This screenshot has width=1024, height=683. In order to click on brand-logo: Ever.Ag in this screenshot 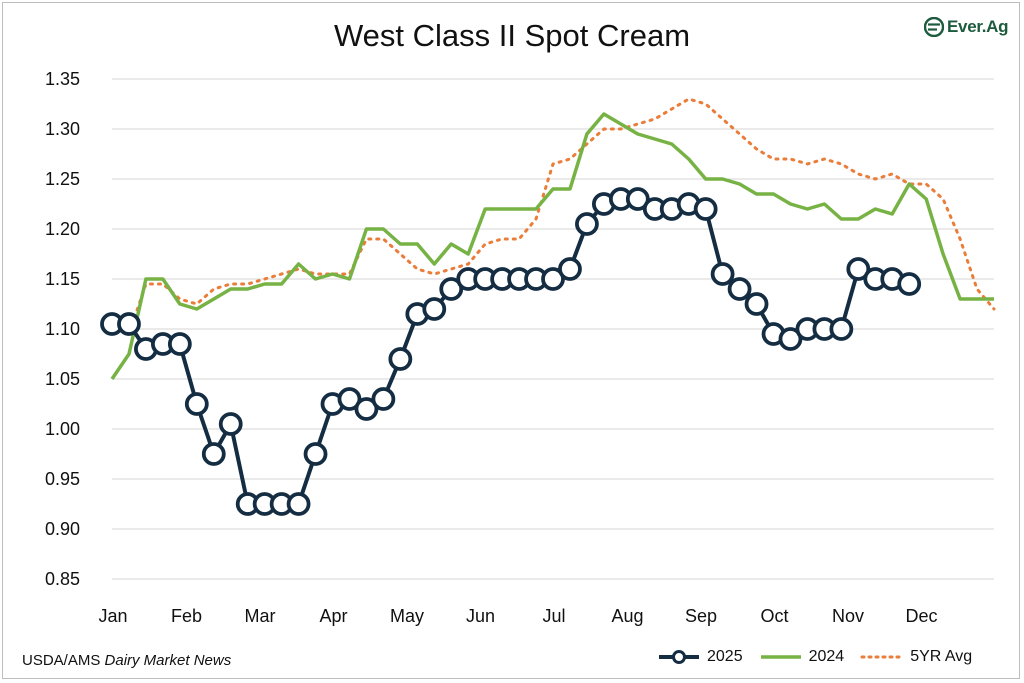, I will do `click(970, 27)`.